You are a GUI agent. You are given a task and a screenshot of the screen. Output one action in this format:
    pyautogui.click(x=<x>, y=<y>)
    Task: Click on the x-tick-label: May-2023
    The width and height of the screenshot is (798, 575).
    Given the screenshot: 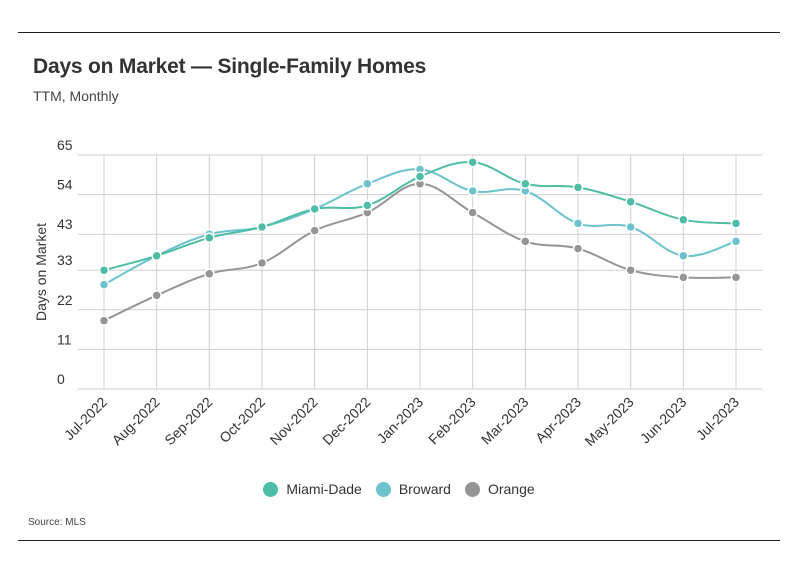 What is the action you would take?
    pyautogui.click(x=608, y=421)
    